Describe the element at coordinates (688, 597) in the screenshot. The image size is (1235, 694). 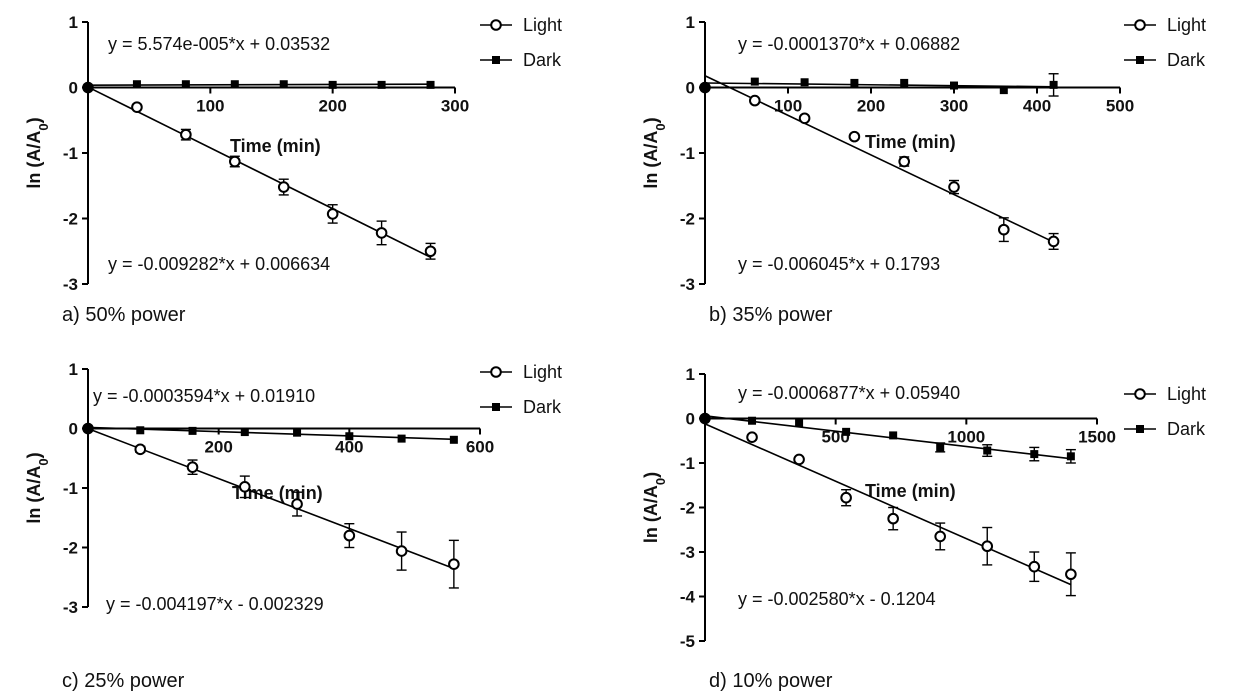
I see `y-tick-label-d: -4` at that location.